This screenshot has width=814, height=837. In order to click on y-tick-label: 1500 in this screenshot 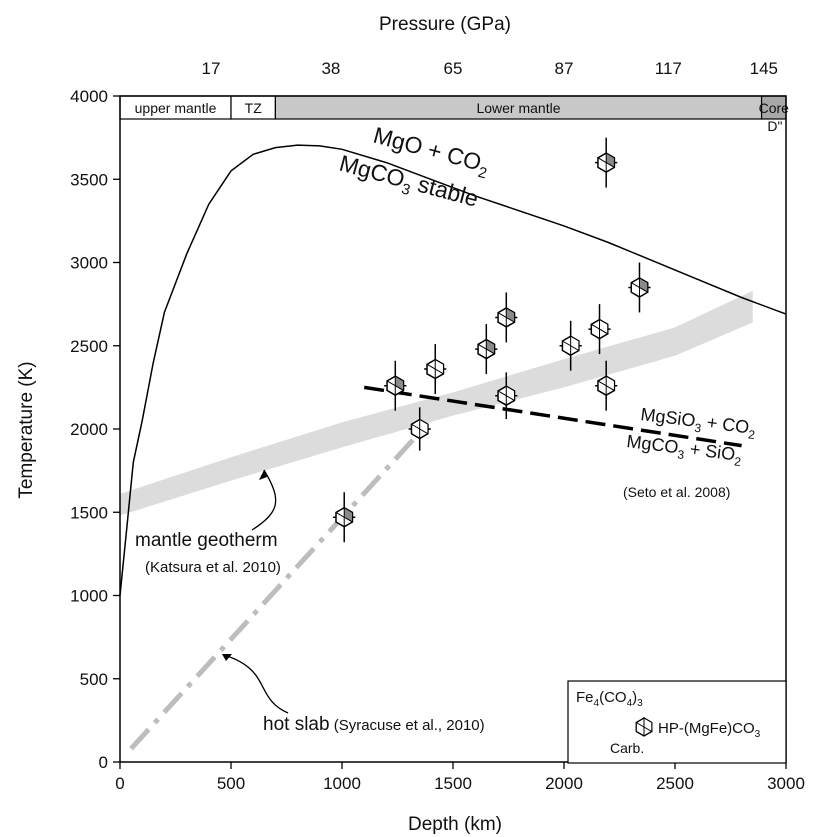, I will do `click(89, 512)`.